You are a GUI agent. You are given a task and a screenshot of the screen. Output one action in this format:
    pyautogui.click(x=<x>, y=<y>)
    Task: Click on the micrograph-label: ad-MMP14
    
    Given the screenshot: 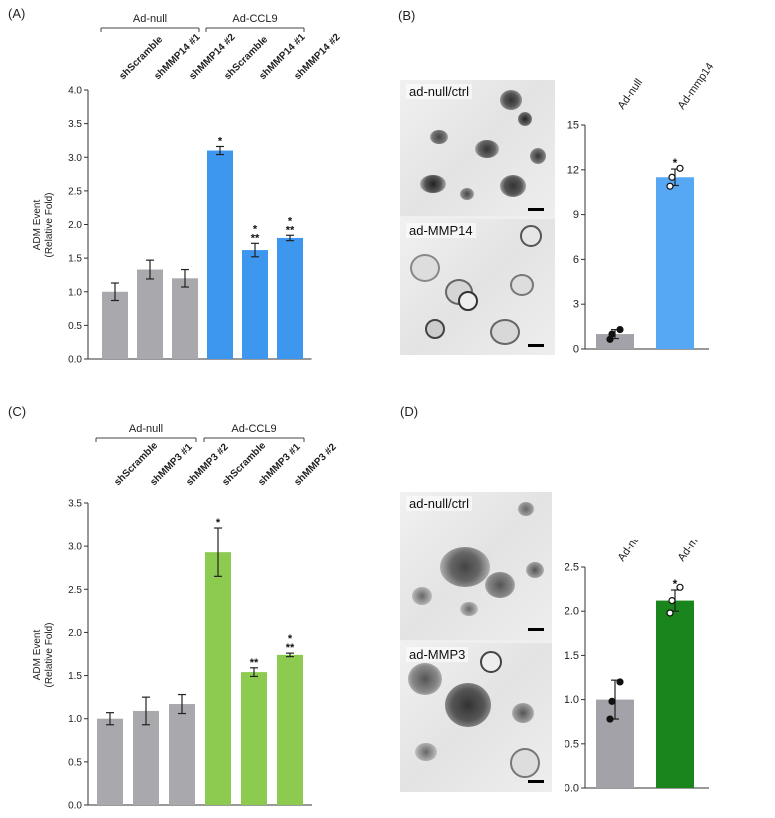 What is the action you would take?
    pyautogui.click(x=441, y=230)
    